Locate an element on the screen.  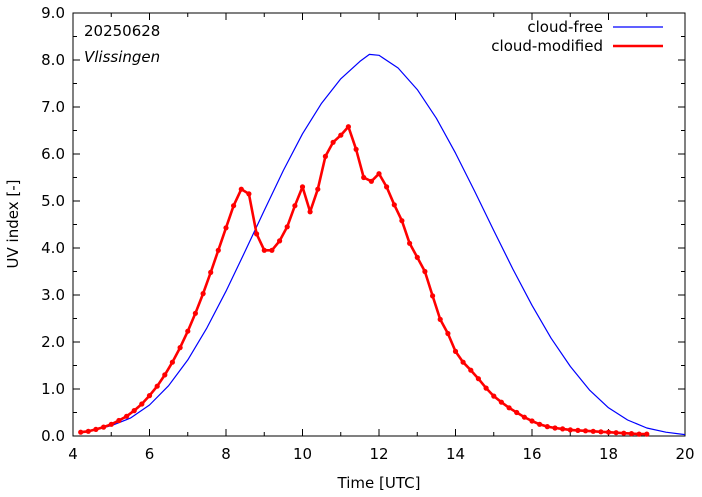
y-tick-label: 5.0 is located at coordinates (53, 201).